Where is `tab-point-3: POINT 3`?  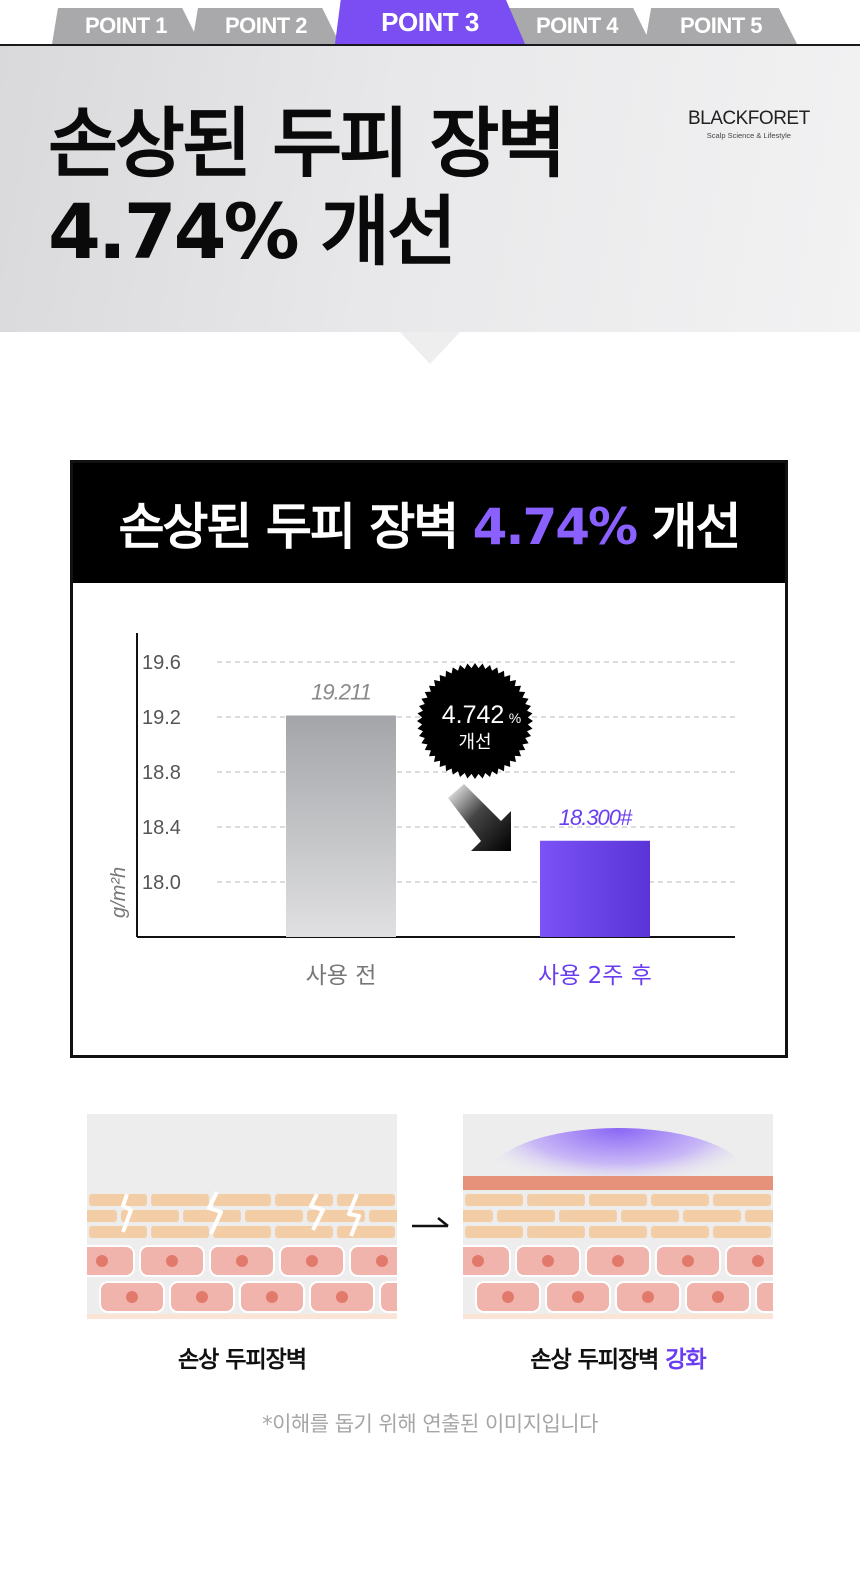 tab-point-3: POINT 3 is located at coordinates (430, 22).